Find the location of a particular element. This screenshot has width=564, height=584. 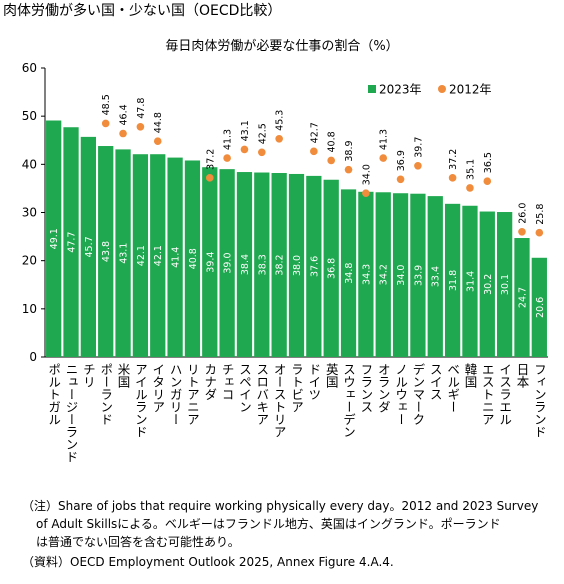

value-label: 45.3 is located at coordinates (280, 120).